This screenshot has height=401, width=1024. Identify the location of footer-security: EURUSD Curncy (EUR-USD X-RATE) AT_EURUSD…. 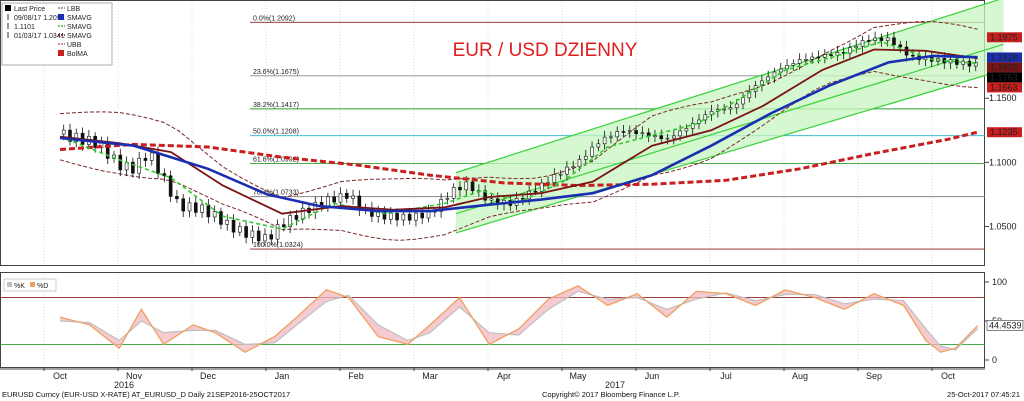
(146, 394).